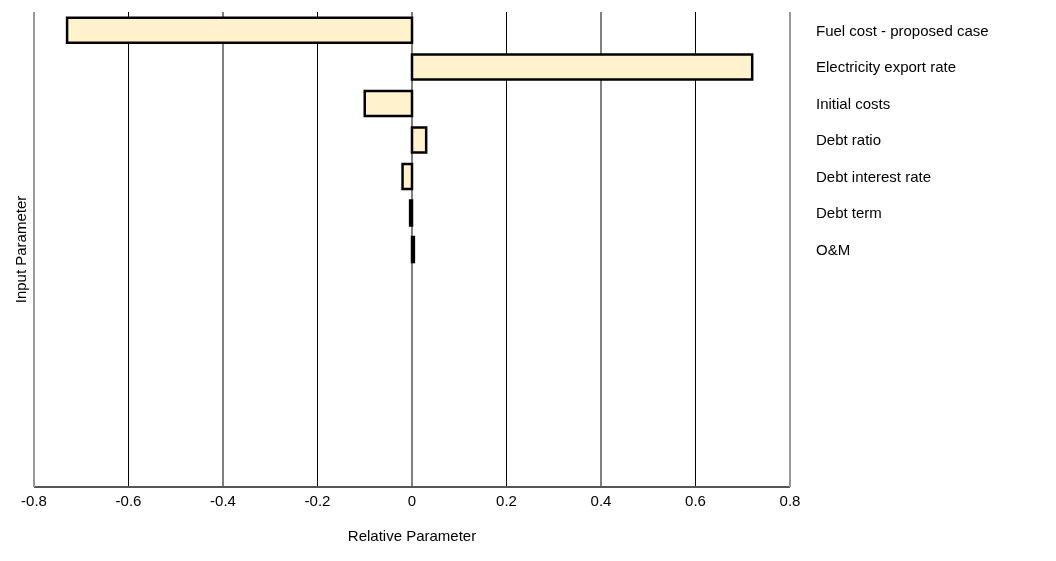 The image size is (1056, 561). I want to click on y-tick-label: O&M, so click(833, 249).